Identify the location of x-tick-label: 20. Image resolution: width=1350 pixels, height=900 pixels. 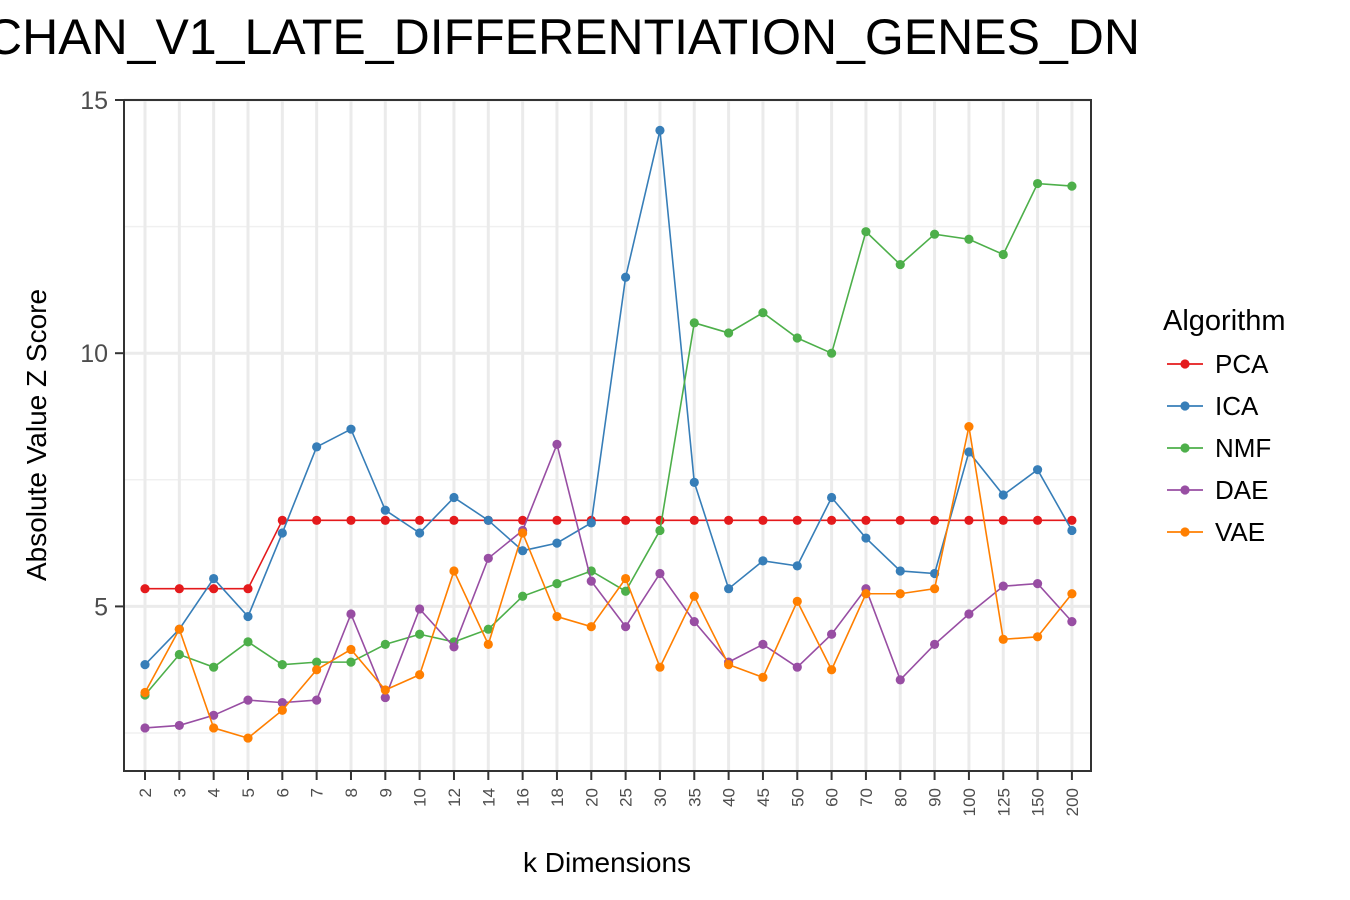
(591, 797).